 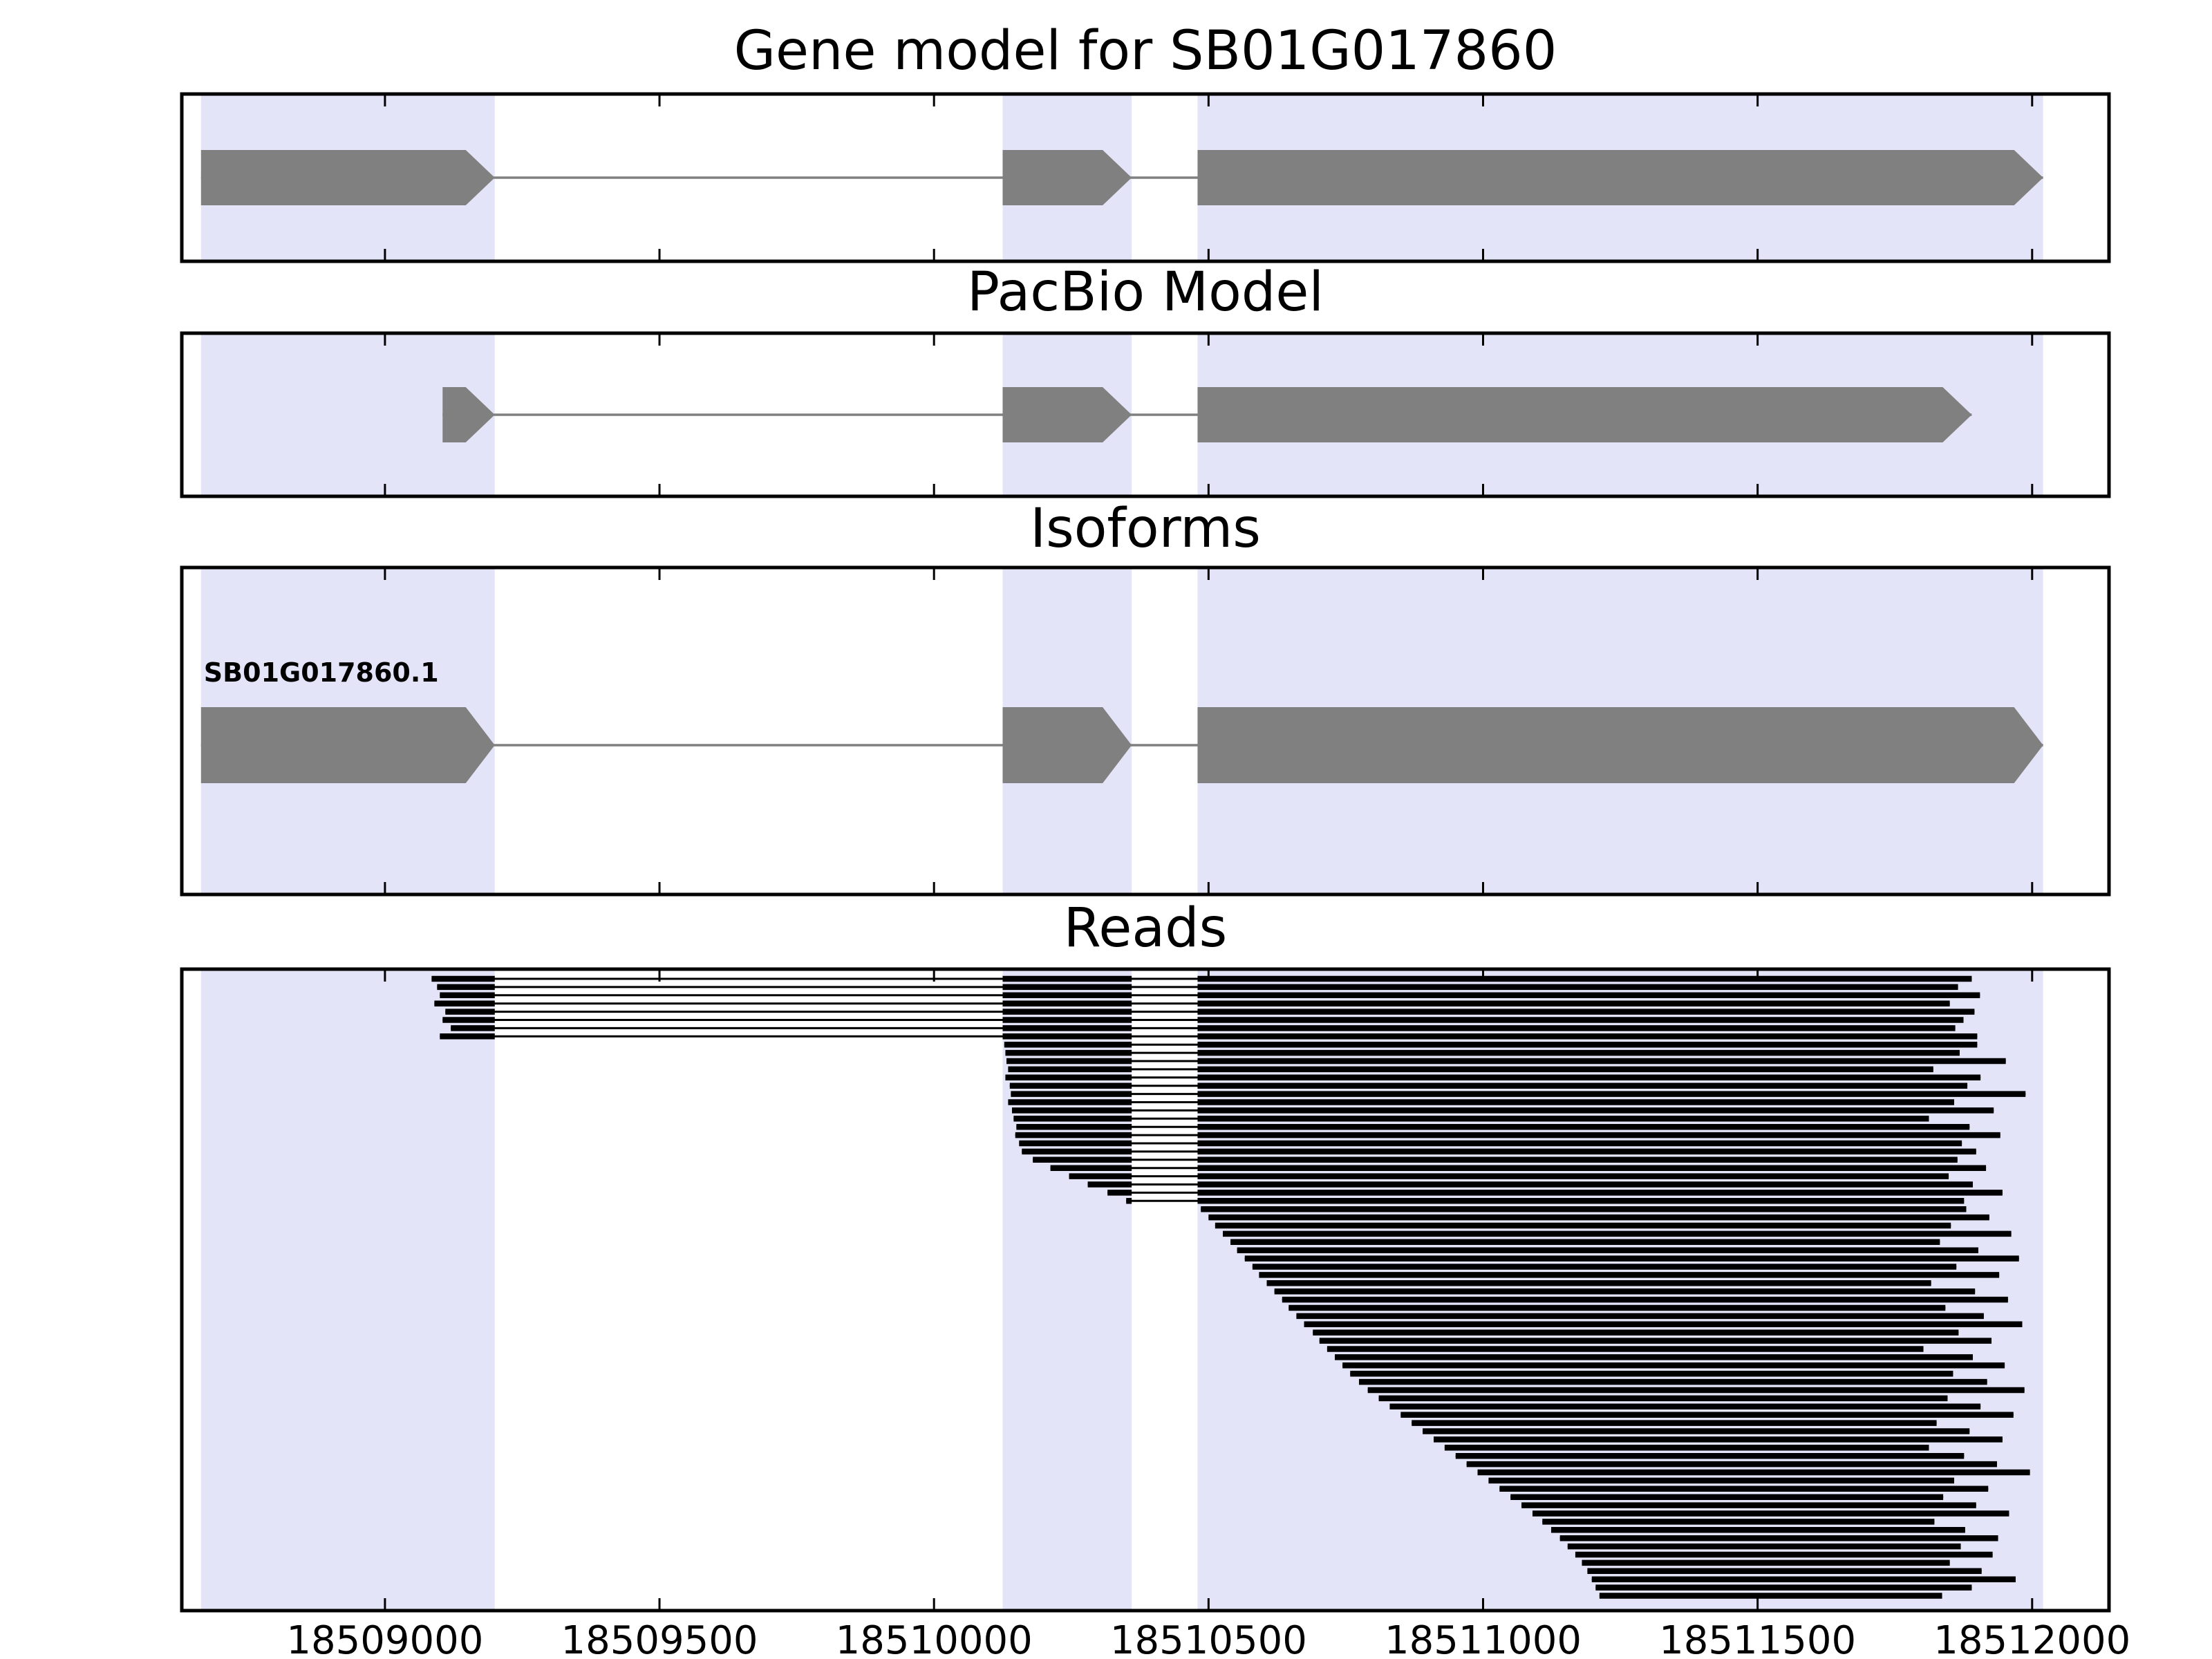 I want to click on x-tick-label: 18511500, so click(x=1757, y=1638).